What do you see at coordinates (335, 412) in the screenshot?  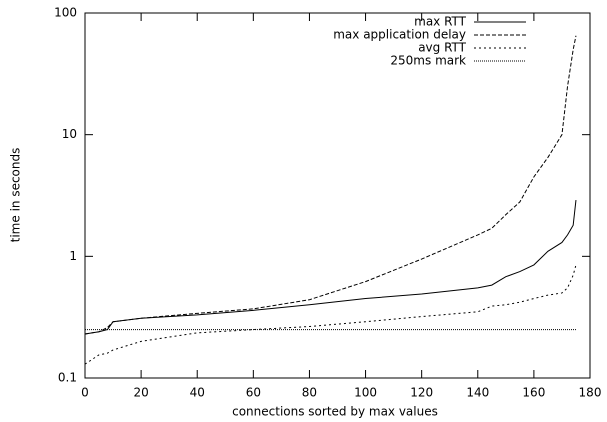 I see `x-axis-label: connections sorted by max values` at bounding box center [335, 412].